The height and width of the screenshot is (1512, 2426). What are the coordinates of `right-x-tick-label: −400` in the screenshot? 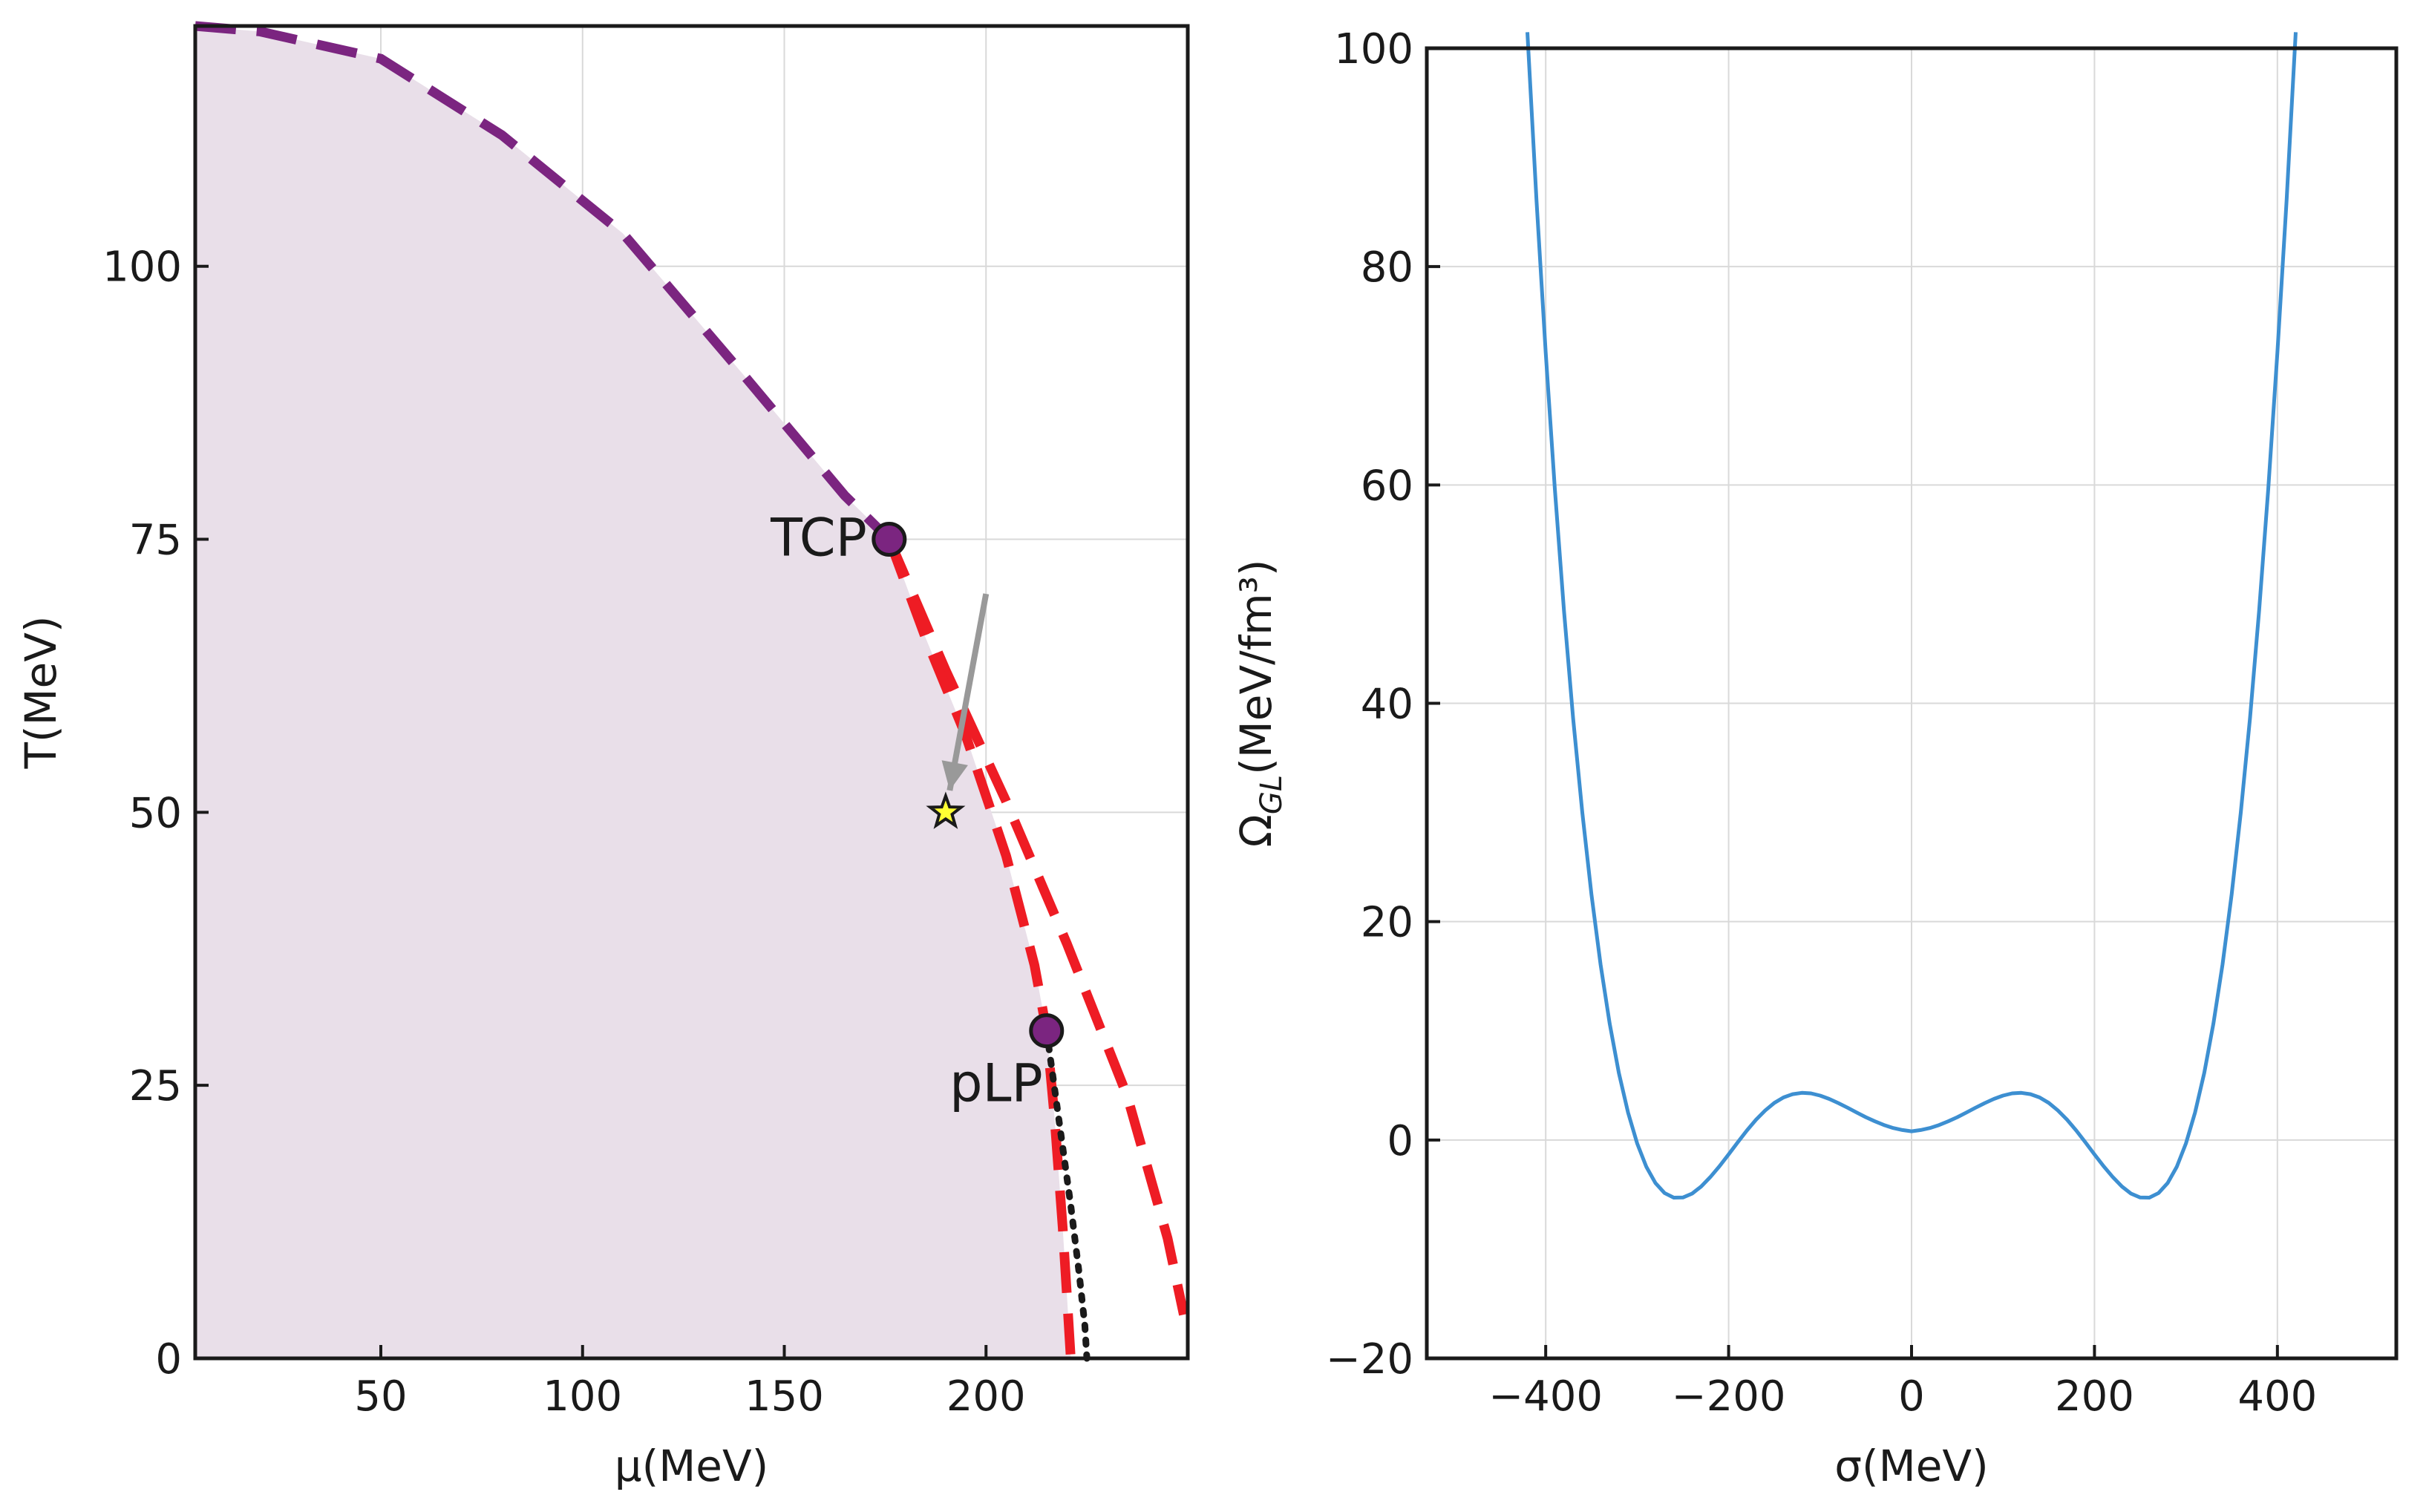 It's located at (1545, 1397).